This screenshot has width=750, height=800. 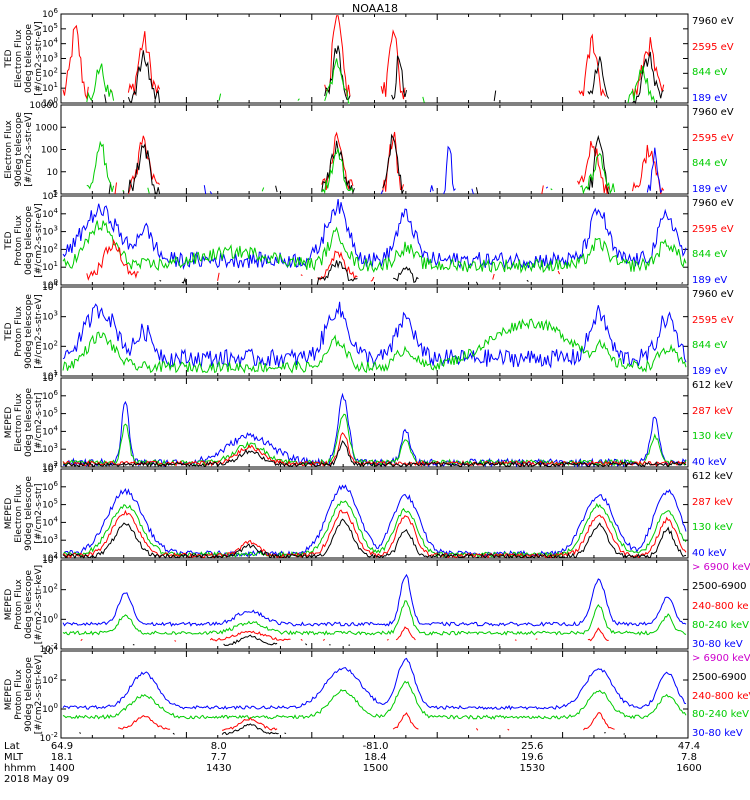 What do you see at coordinates (62, 768) in the screenshot?
I see `footer-hhmm-value: 1400` at bounding box center [62, 768].